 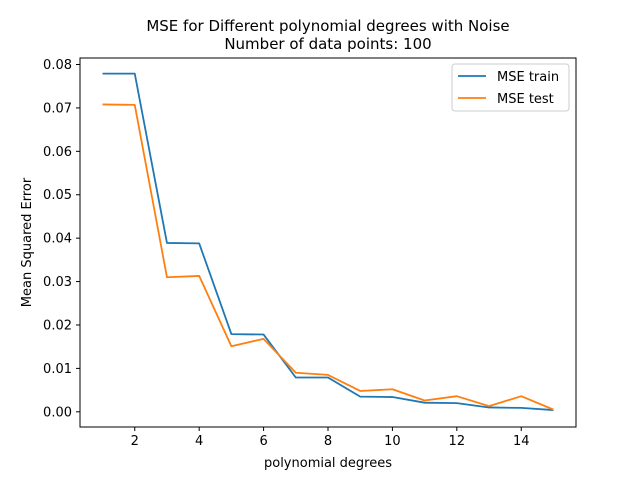 I want to click on x-axis-label: polynomial degrees, so click(x=328, y=463).